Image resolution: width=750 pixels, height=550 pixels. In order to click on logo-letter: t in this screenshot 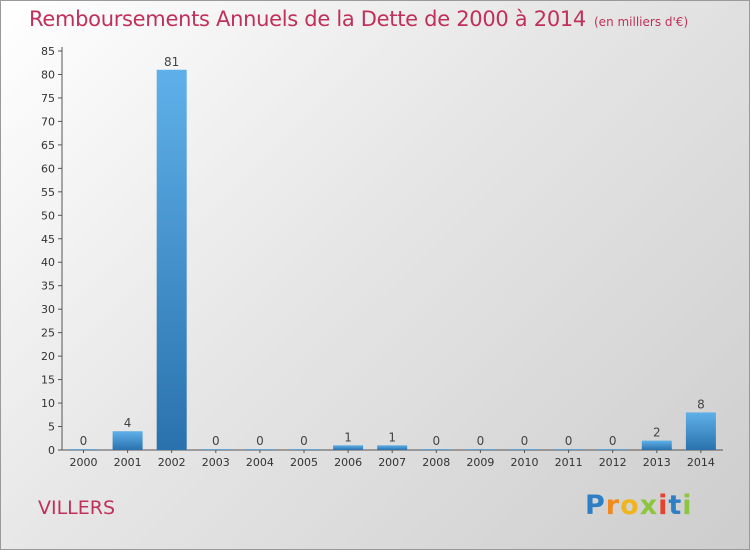, I will do `click(675, 505)`.